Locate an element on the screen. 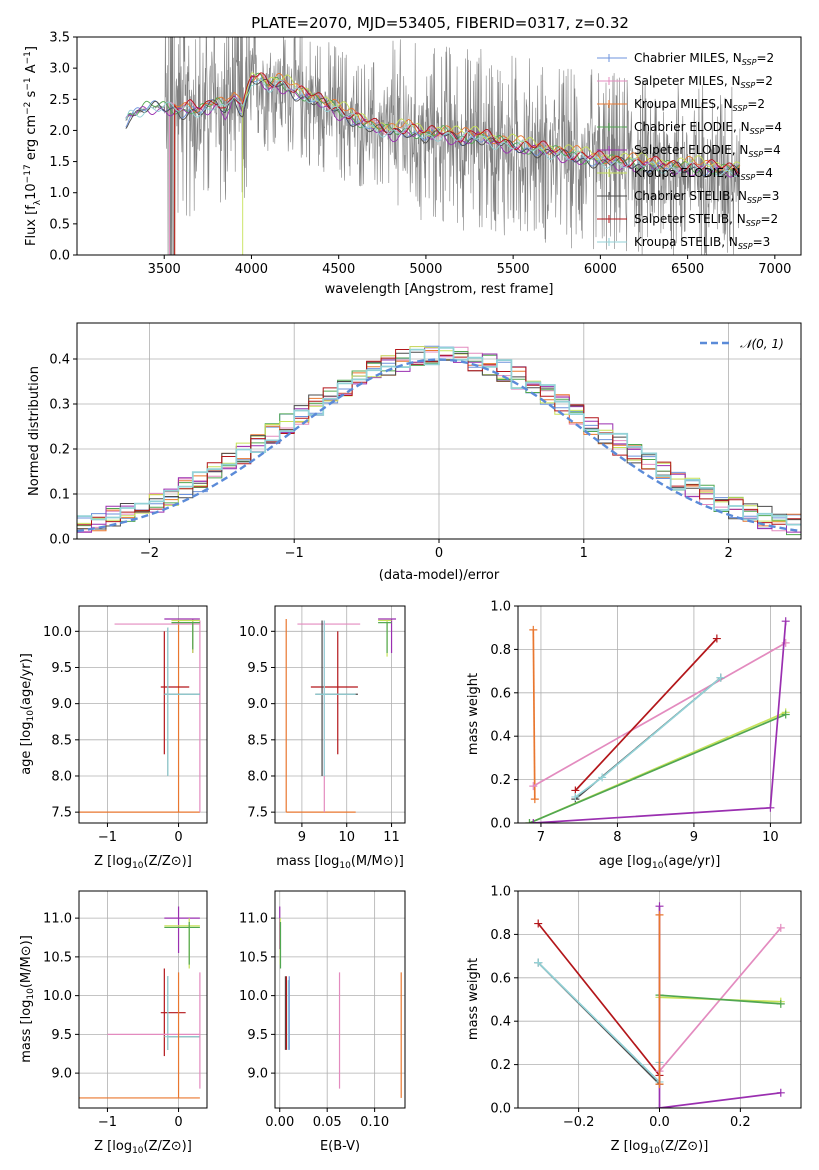 The width and height of the screenshot is (819, 1170). y-axis-label: mass [log10(M/M⊙)] is located at coordinates (27, 999).